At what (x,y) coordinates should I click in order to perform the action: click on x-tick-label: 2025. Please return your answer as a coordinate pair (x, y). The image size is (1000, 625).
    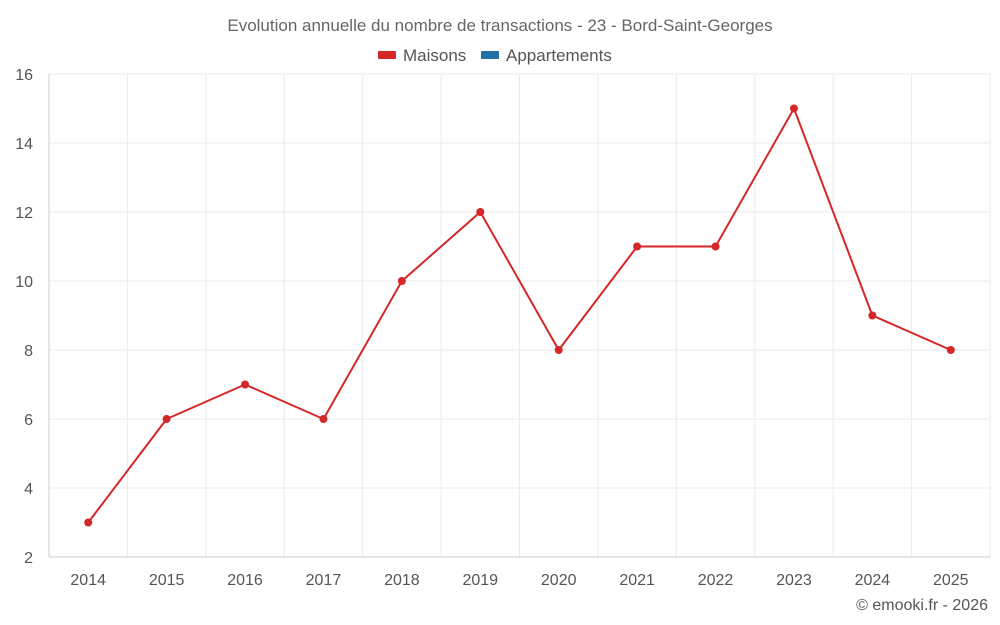
    Looking at the image, I should click on (951, 580).